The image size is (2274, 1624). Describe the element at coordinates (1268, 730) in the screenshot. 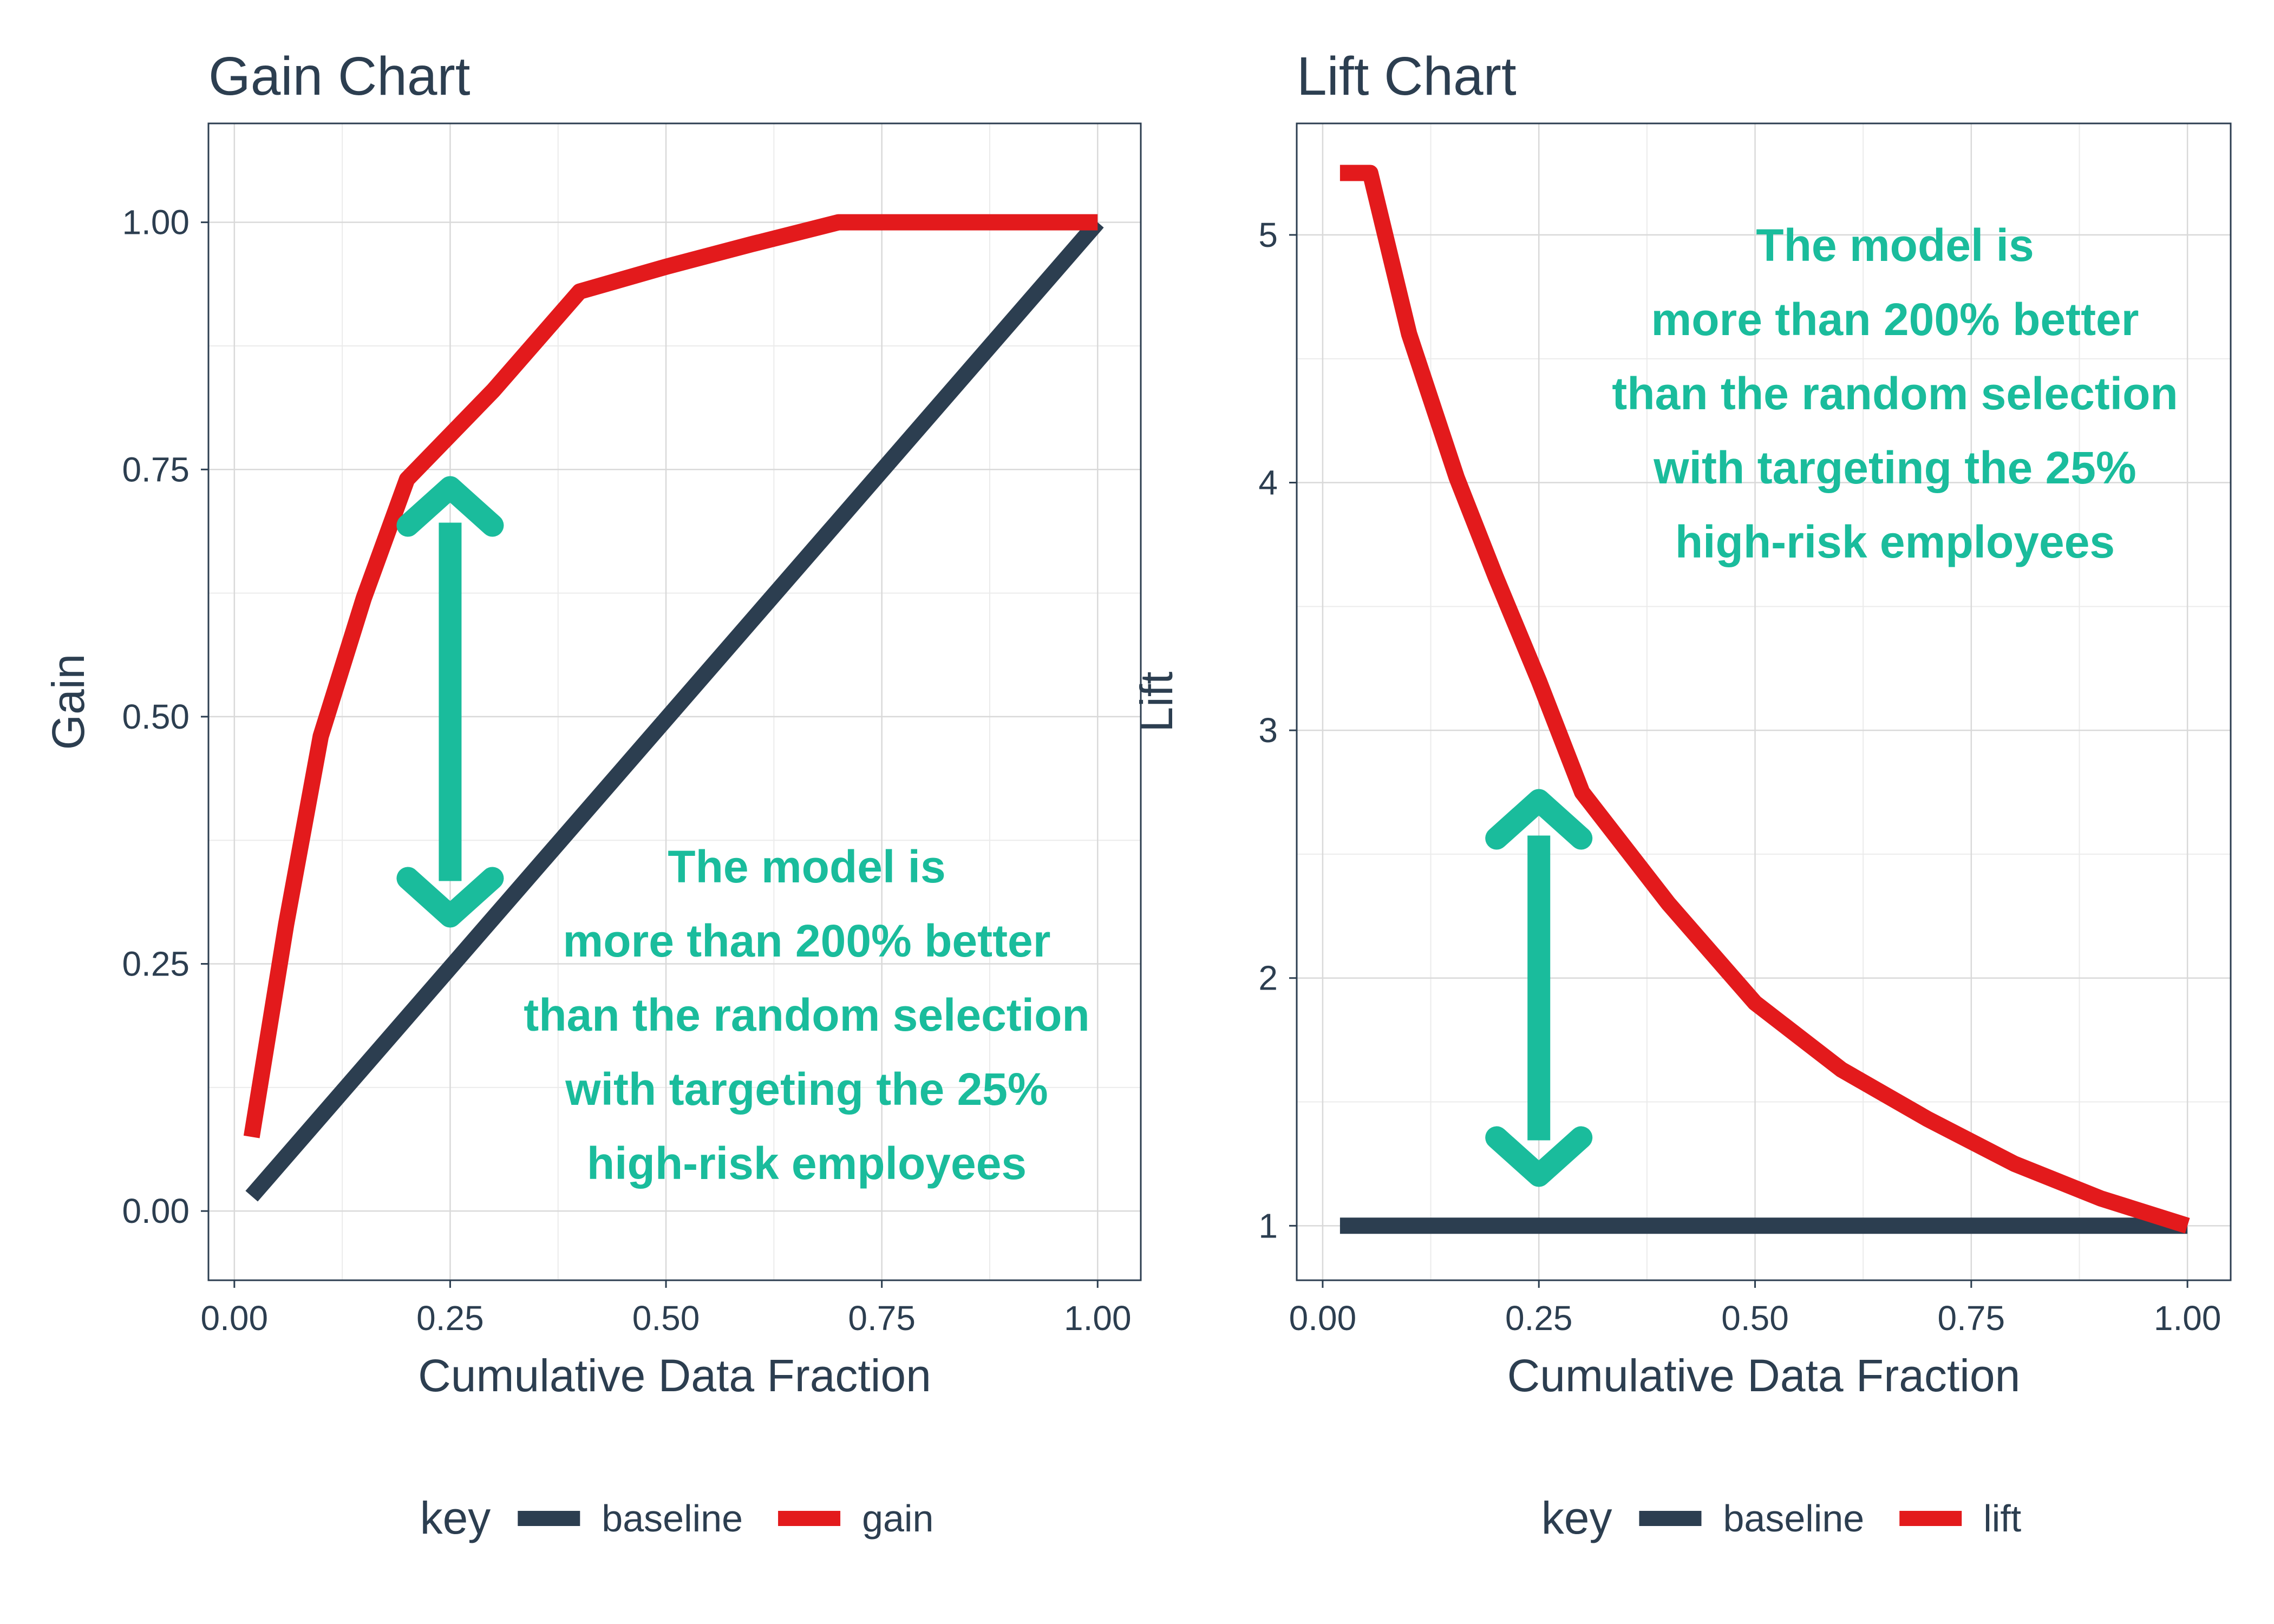

I see `y-tick-label: 3` at that location.